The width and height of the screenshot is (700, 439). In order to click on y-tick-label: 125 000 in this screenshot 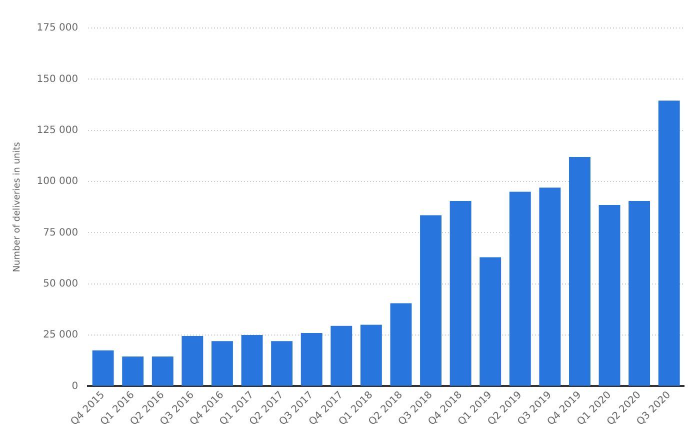, I will do `click(57, 130)`.